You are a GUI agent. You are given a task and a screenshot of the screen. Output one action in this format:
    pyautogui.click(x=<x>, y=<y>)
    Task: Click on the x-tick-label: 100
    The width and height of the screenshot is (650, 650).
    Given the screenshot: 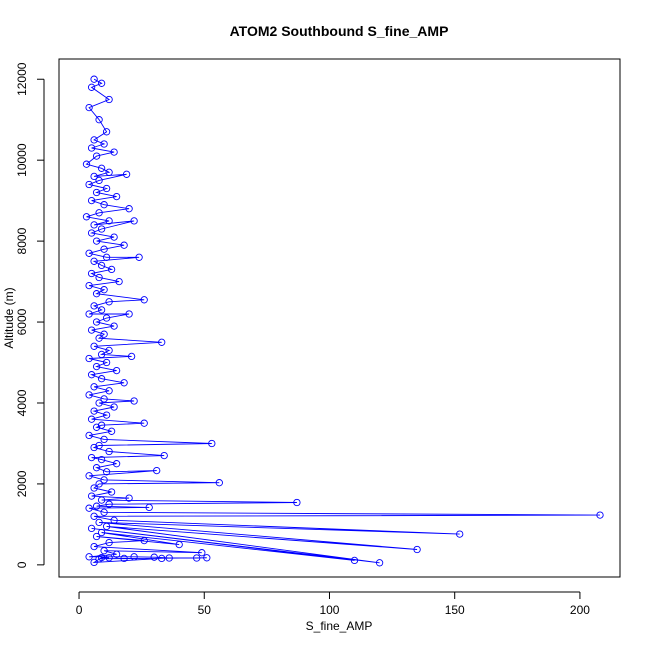 What is the action you would take?
    pyautogui.click(x=329, y=610)
    